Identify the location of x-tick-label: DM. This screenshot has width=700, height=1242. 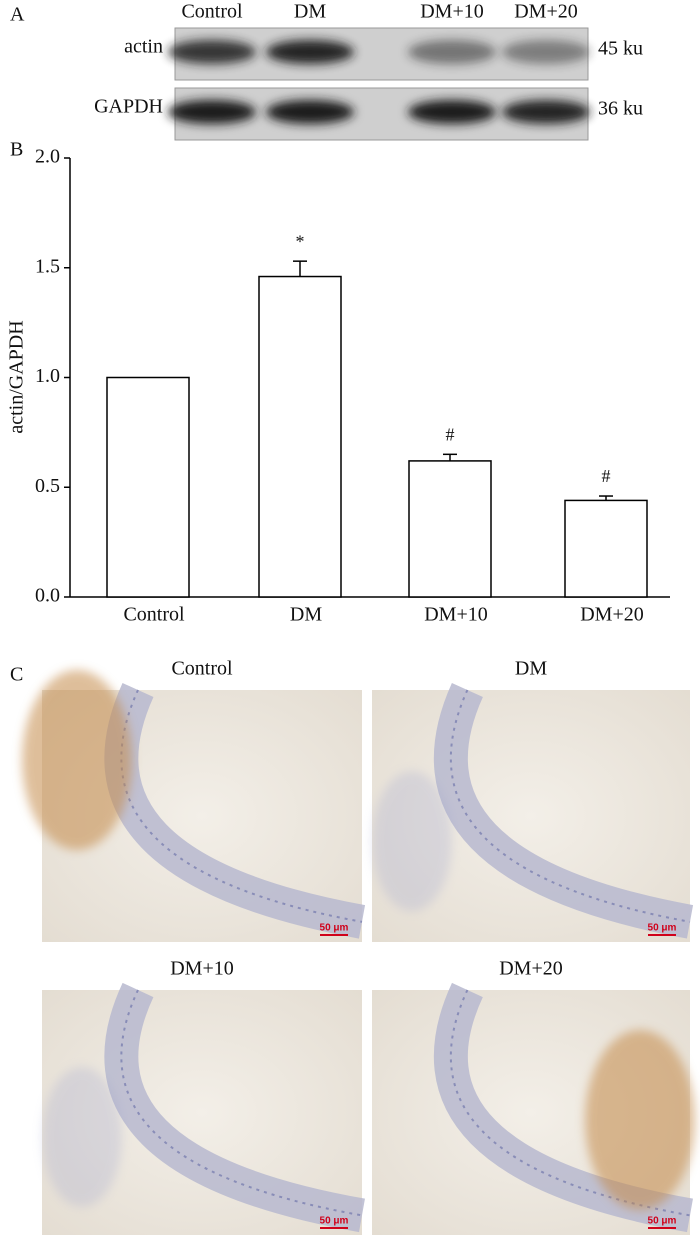
(306, 615).